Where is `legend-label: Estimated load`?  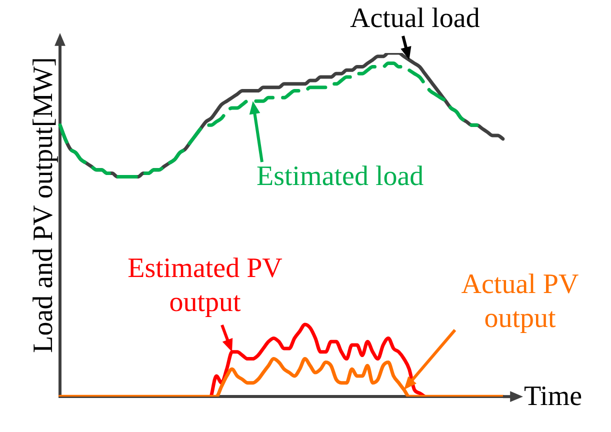 legend-label: Estimated load is located at coordinates (340, 177).